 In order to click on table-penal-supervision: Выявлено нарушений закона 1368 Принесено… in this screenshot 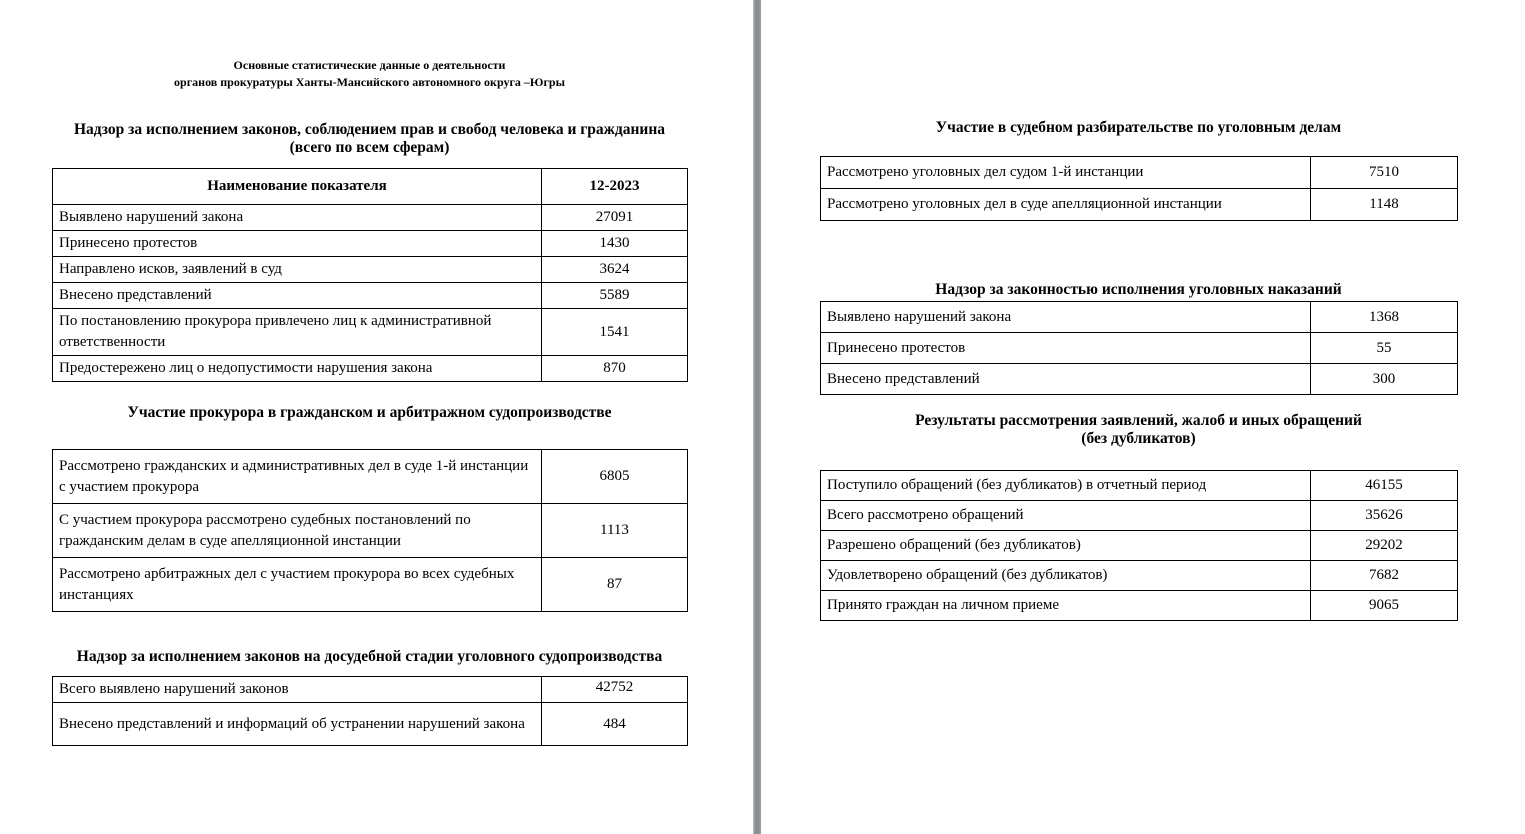, I will do `click(1139, 348)`.